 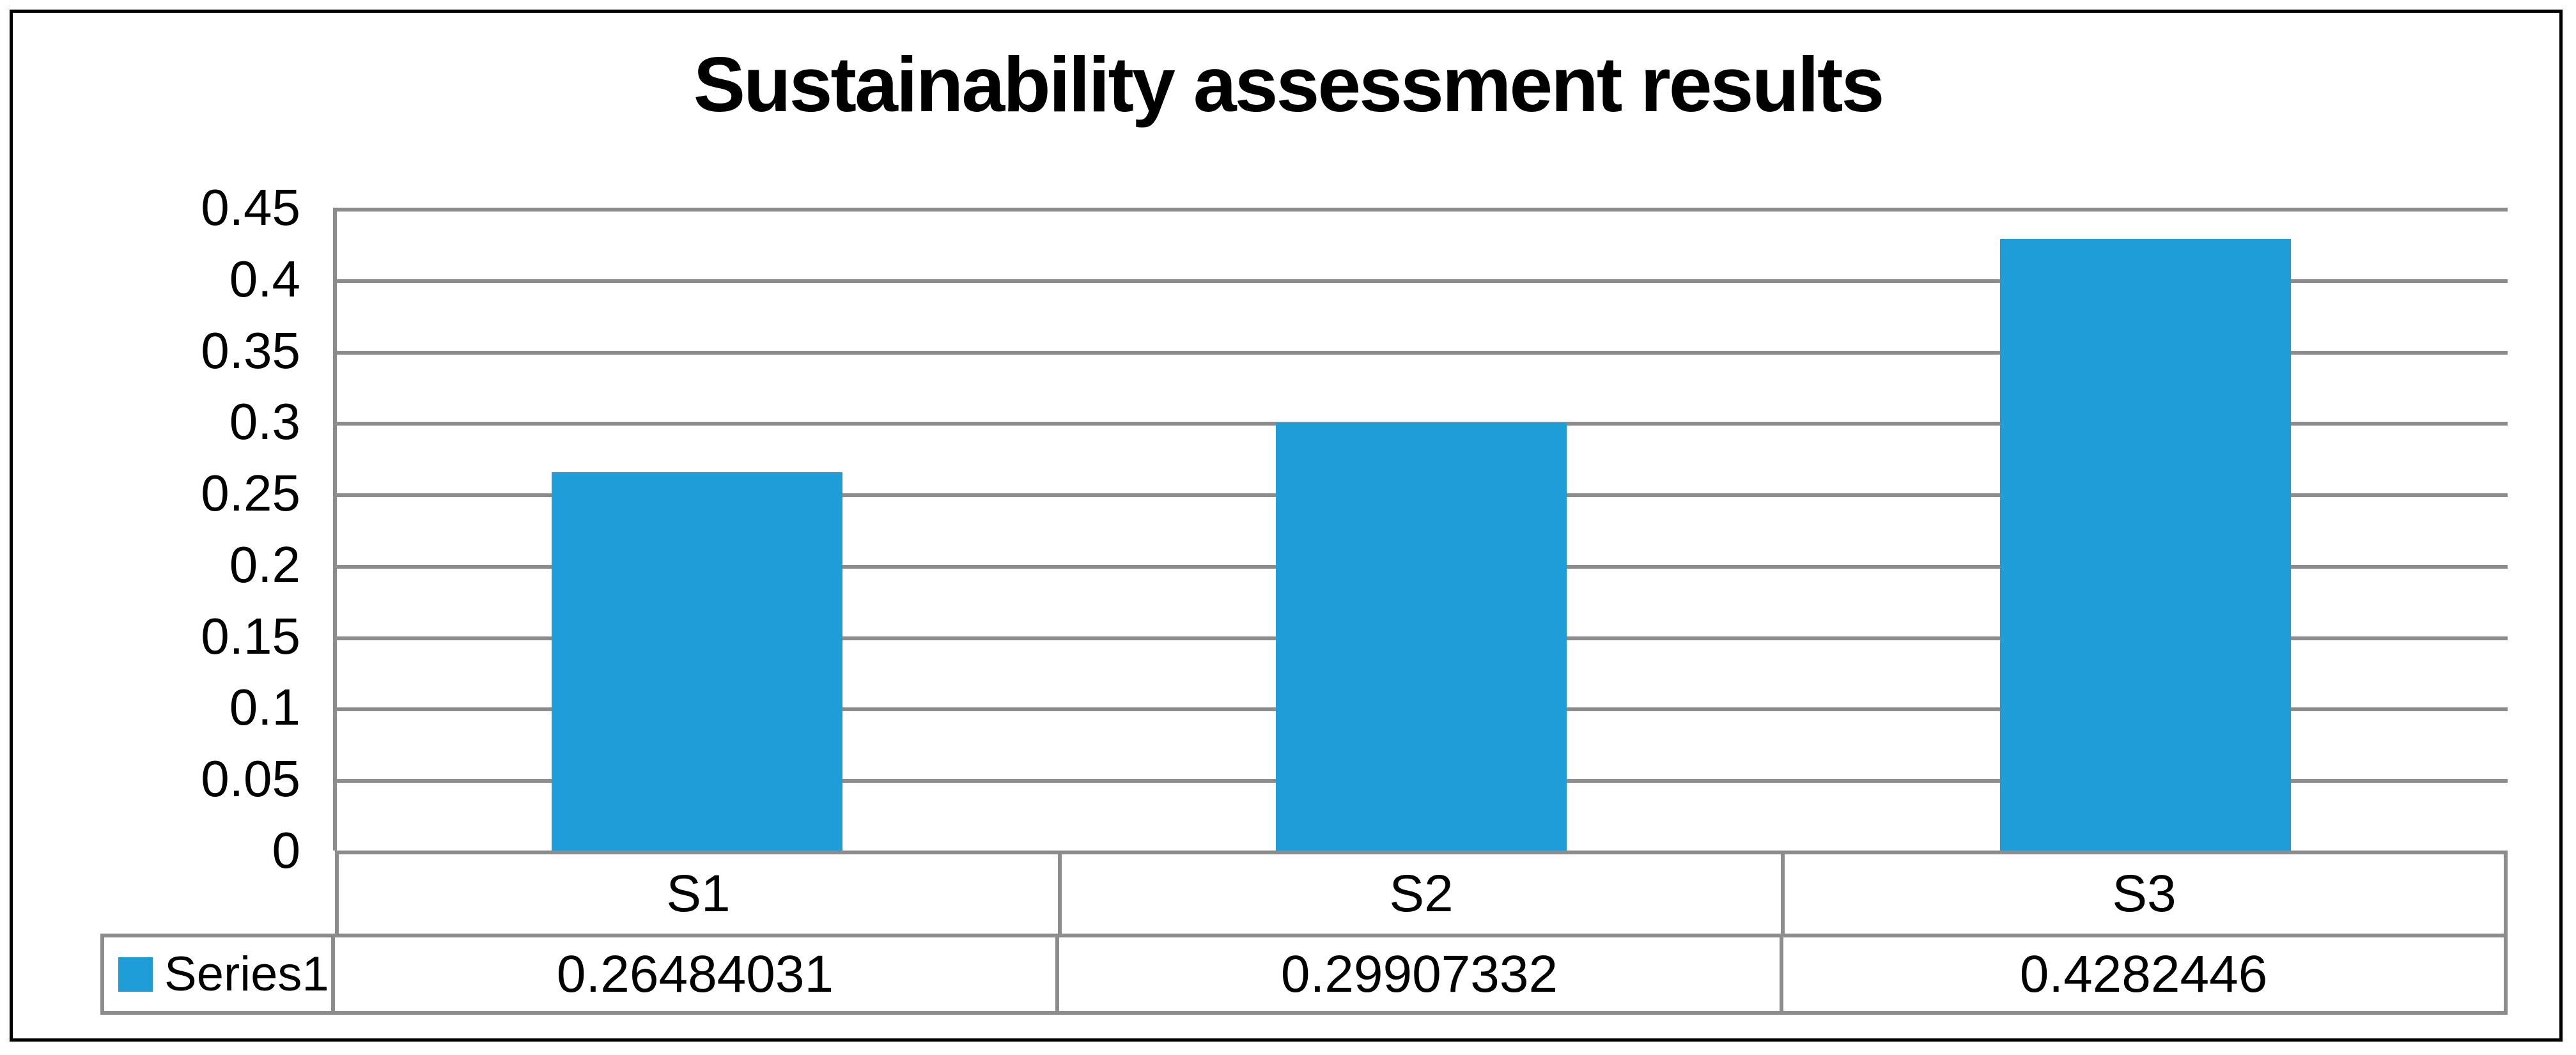 I want to click on y-axis-tick-label: 0.05, so click(x=250, y=778).